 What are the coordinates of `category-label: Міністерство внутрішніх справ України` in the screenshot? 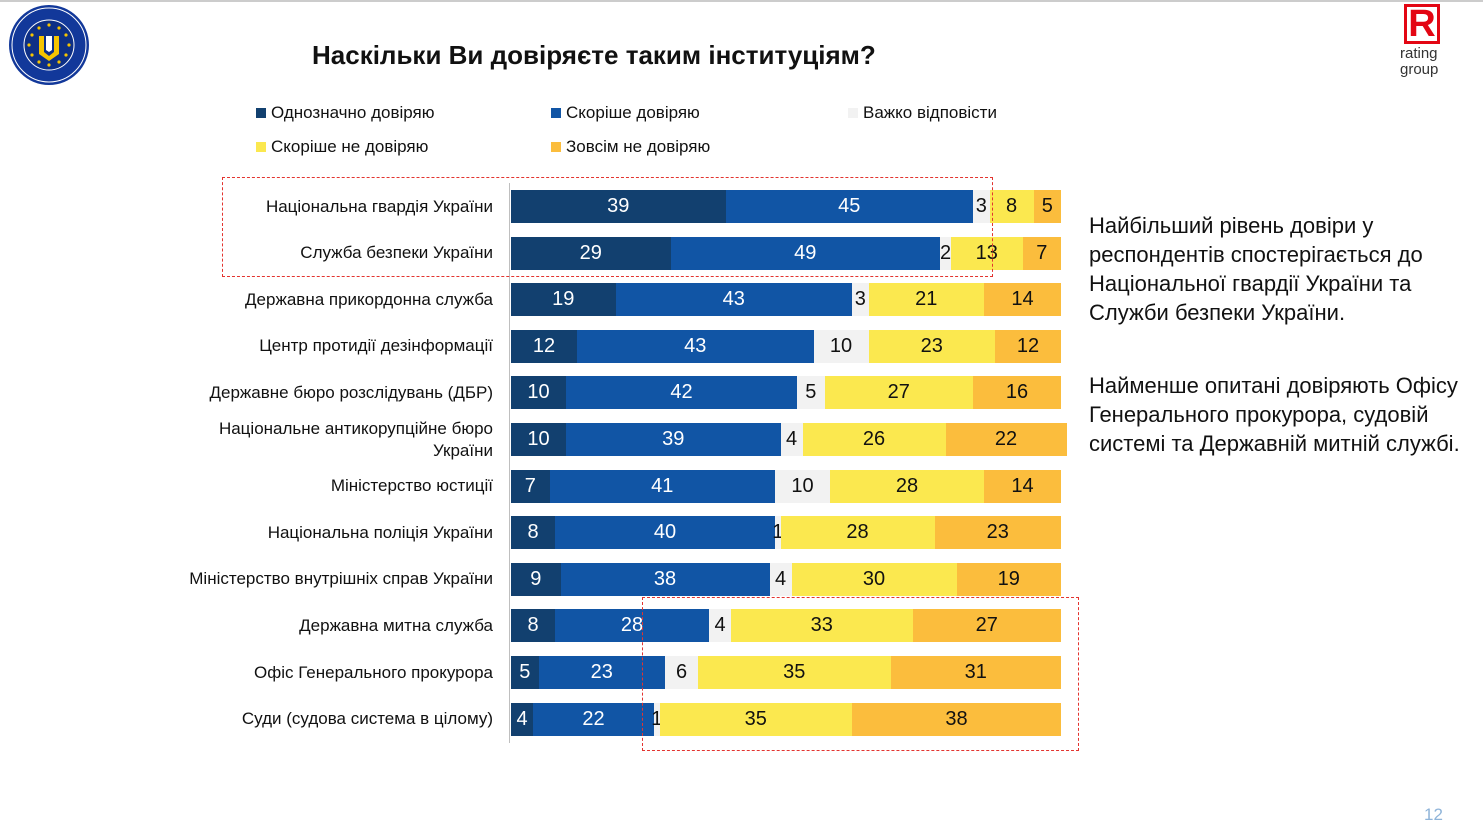 It's located at (323, 579).